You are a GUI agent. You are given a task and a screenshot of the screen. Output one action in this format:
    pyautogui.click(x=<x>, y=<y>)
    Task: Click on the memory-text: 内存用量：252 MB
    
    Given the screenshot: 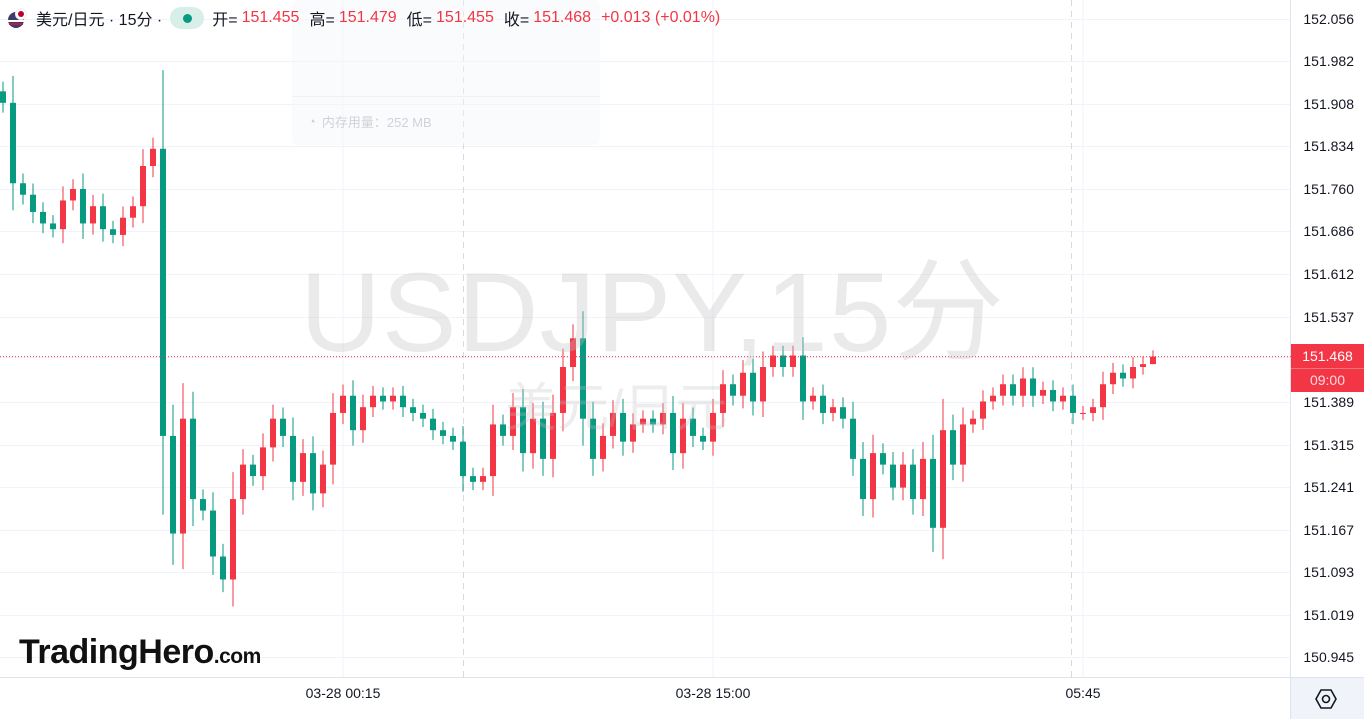 What is the action you would take?
    pyautogui.click(x=376, y=122)
    